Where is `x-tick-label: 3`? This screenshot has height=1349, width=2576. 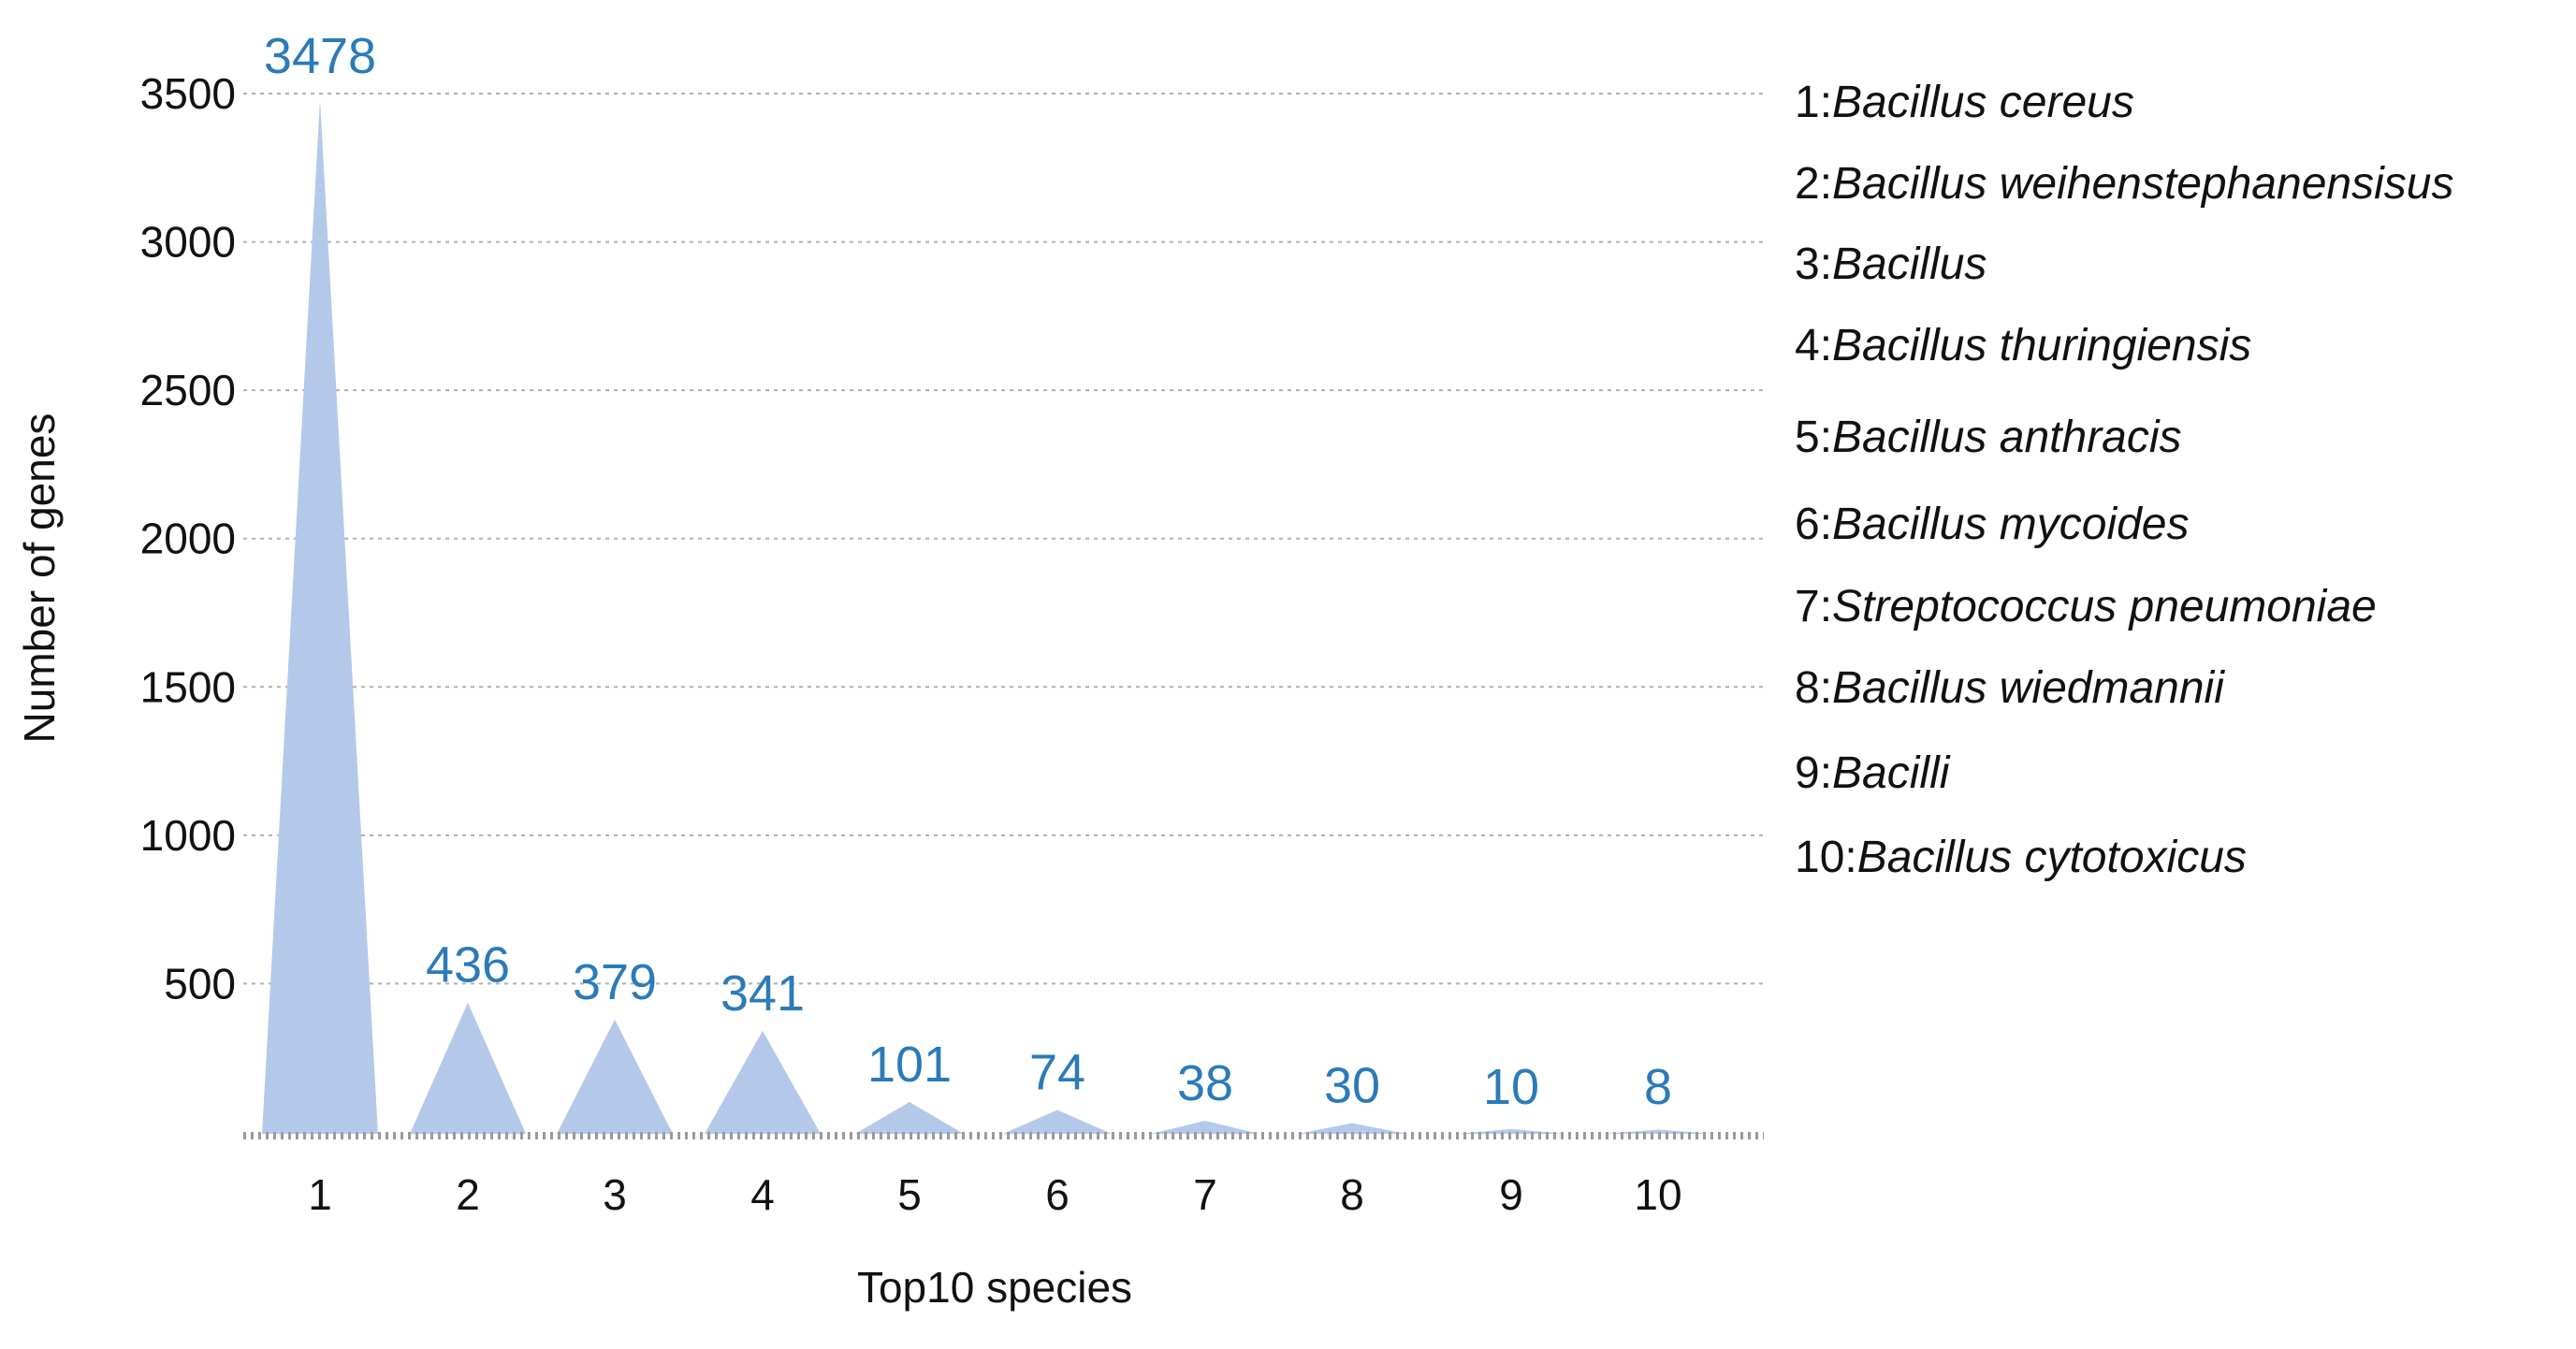
x-tick-label: 3 is located at coordinates (615, 1194).